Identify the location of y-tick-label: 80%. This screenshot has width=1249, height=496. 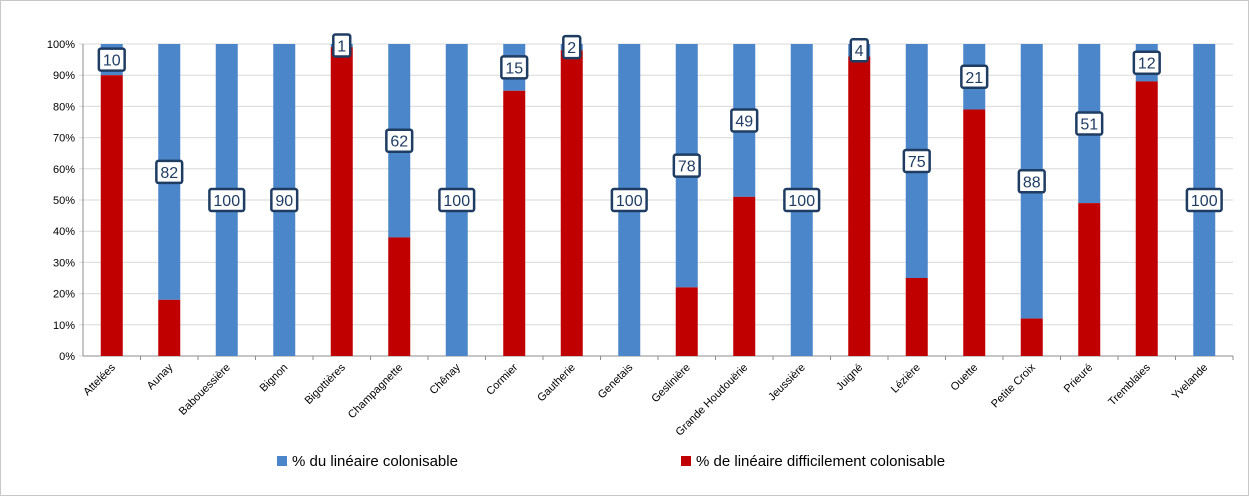
(64, 107).